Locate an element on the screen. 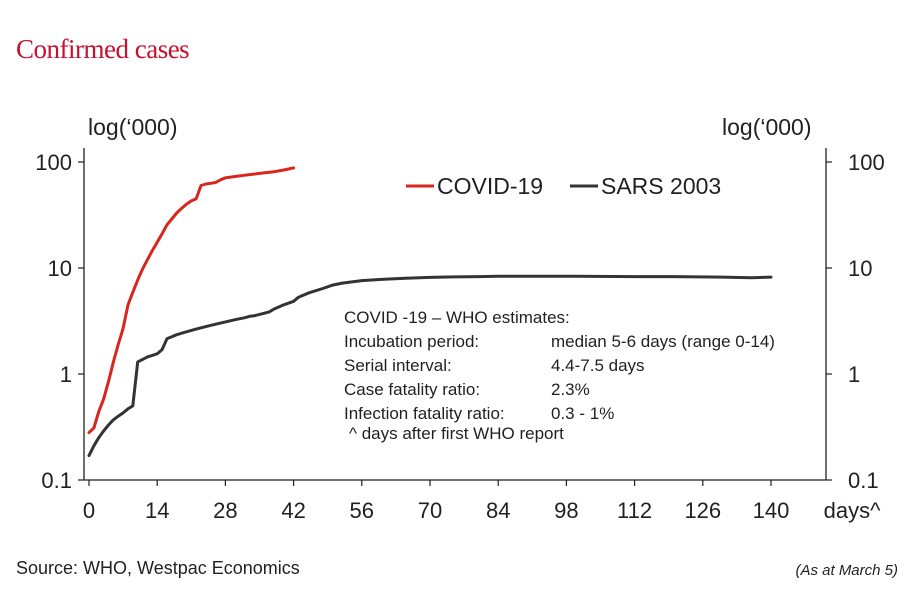  y-tick-label-right: 10 is located at coordinates (860, 268).